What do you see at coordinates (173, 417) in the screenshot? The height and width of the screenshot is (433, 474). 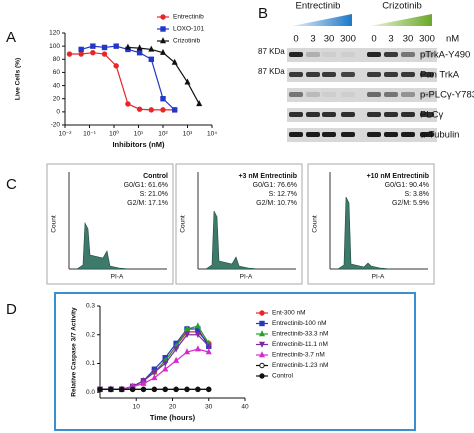 I see `x-axis-label: Time (hours)` at bounding box center [173, 417].